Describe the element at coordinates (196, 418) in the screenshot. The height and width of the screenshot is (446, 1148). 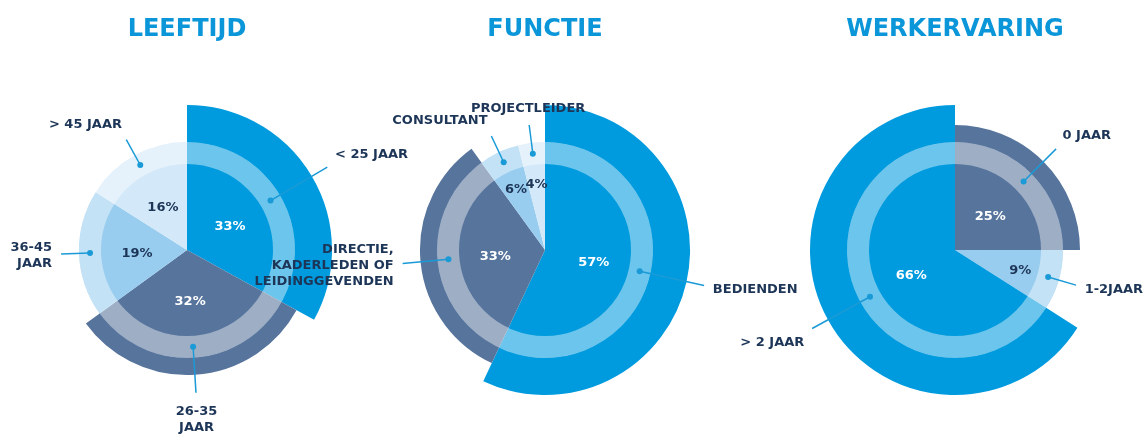
I see `slice-label: 26-35 JAAR` at that location.